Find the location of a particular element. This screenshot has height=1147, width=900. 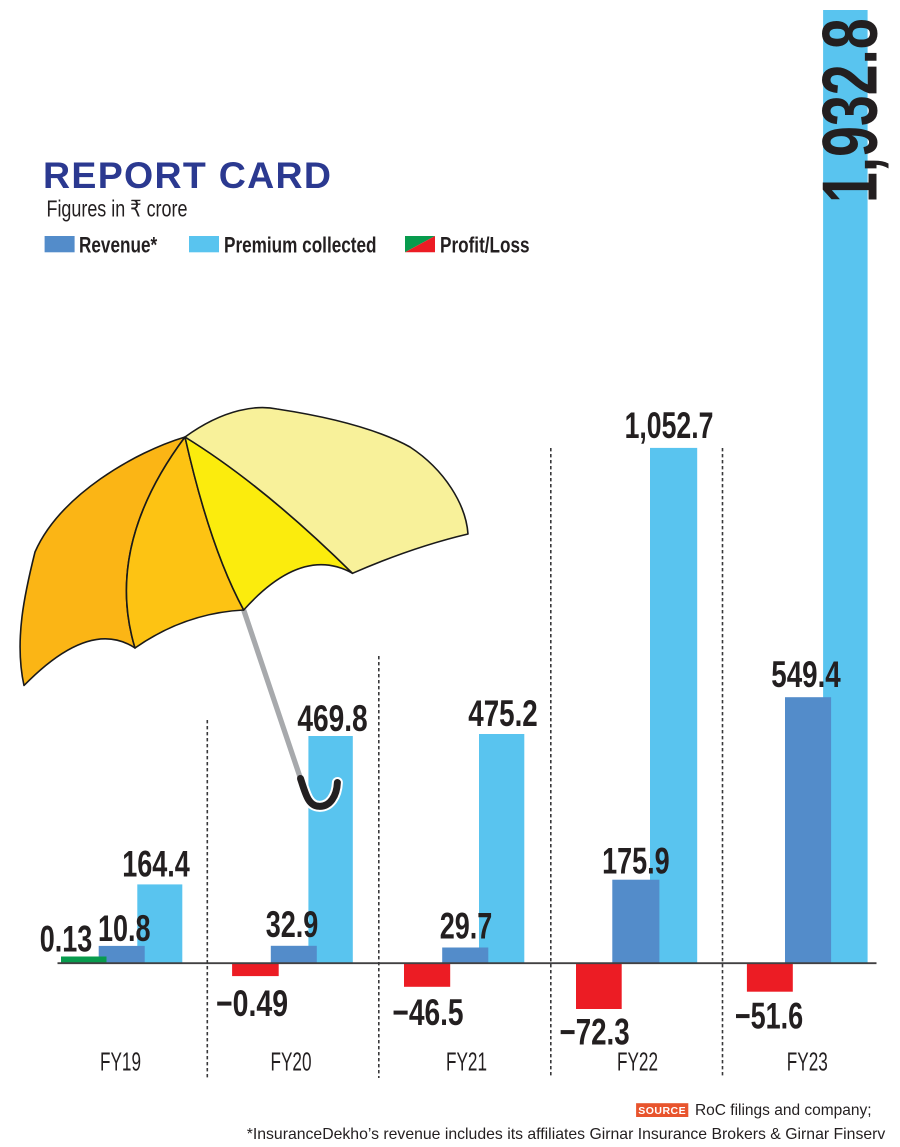

svg-text: −72.3 is located at coordinates (595, 1031).